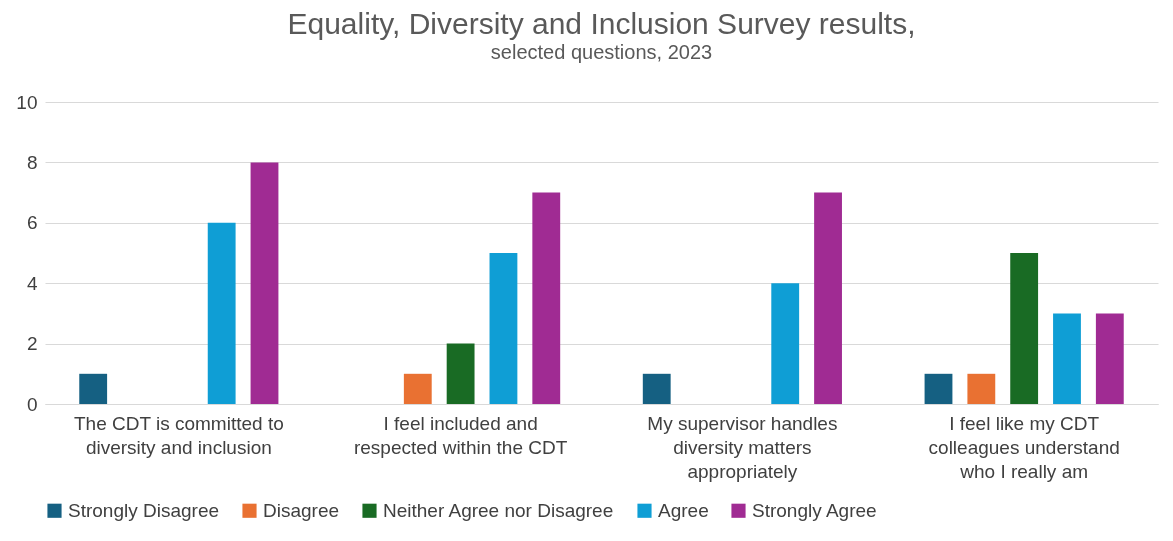  What do you see at coordinates (32, 162) in the screenshot?
I see `y-tick-label: 8` at bounding box center [32, 162].